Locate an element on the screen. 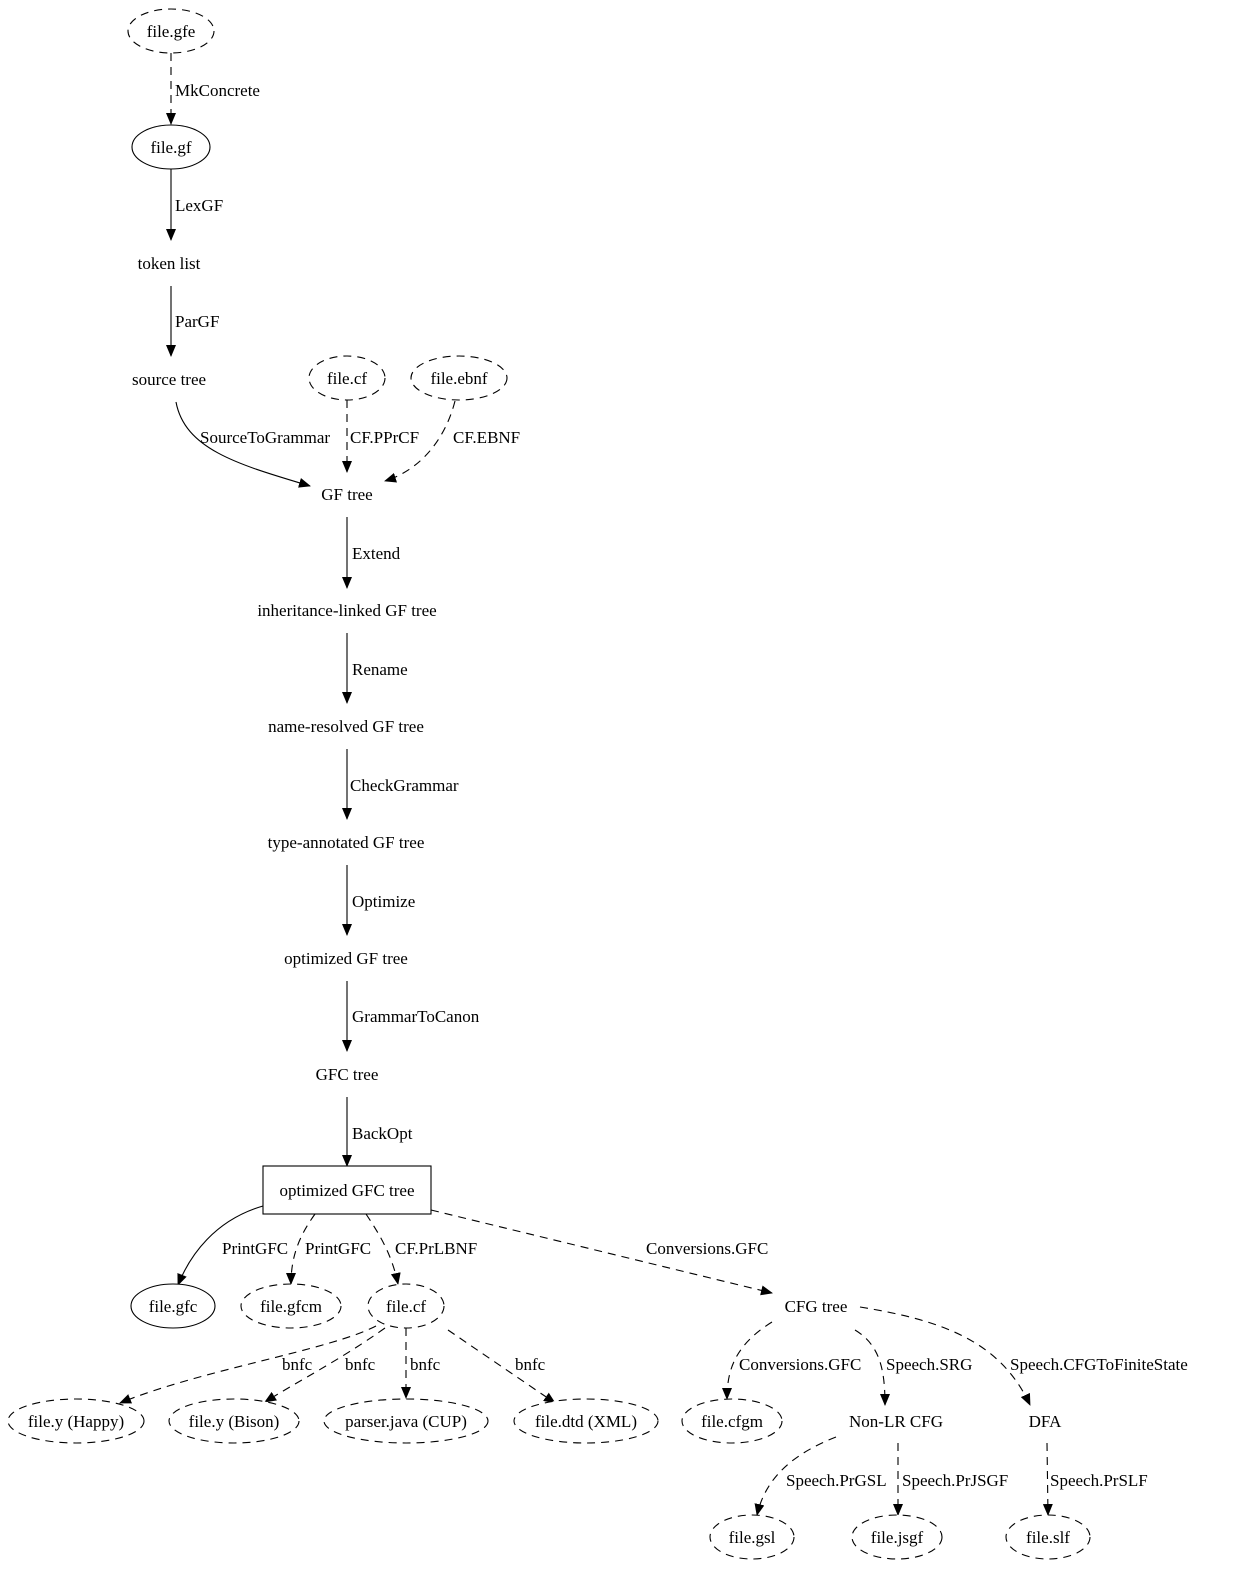 This screenshot has height=1588, width=1256. node-dfa: DFA is located at coordinates (1045, 1421).